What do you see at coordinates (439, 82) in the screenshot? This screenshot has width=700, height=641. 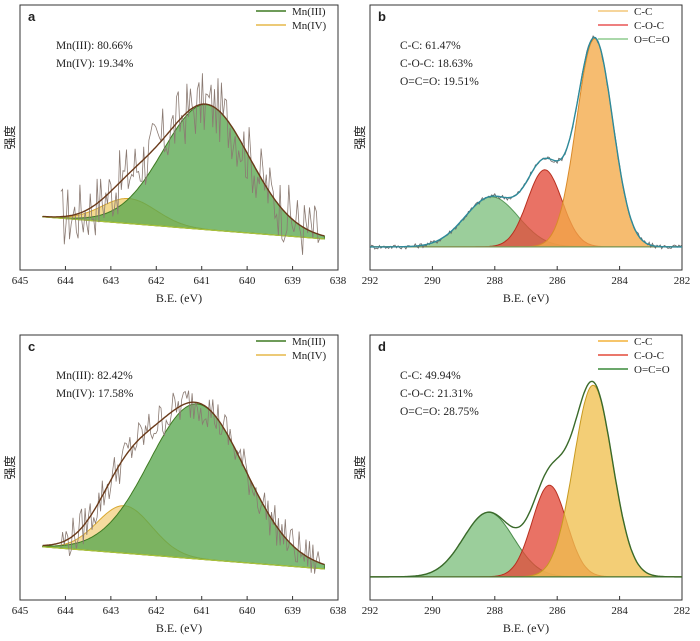 I see `annotation-text: O=C=O: 19.51%` at bounding box center [439, 82].